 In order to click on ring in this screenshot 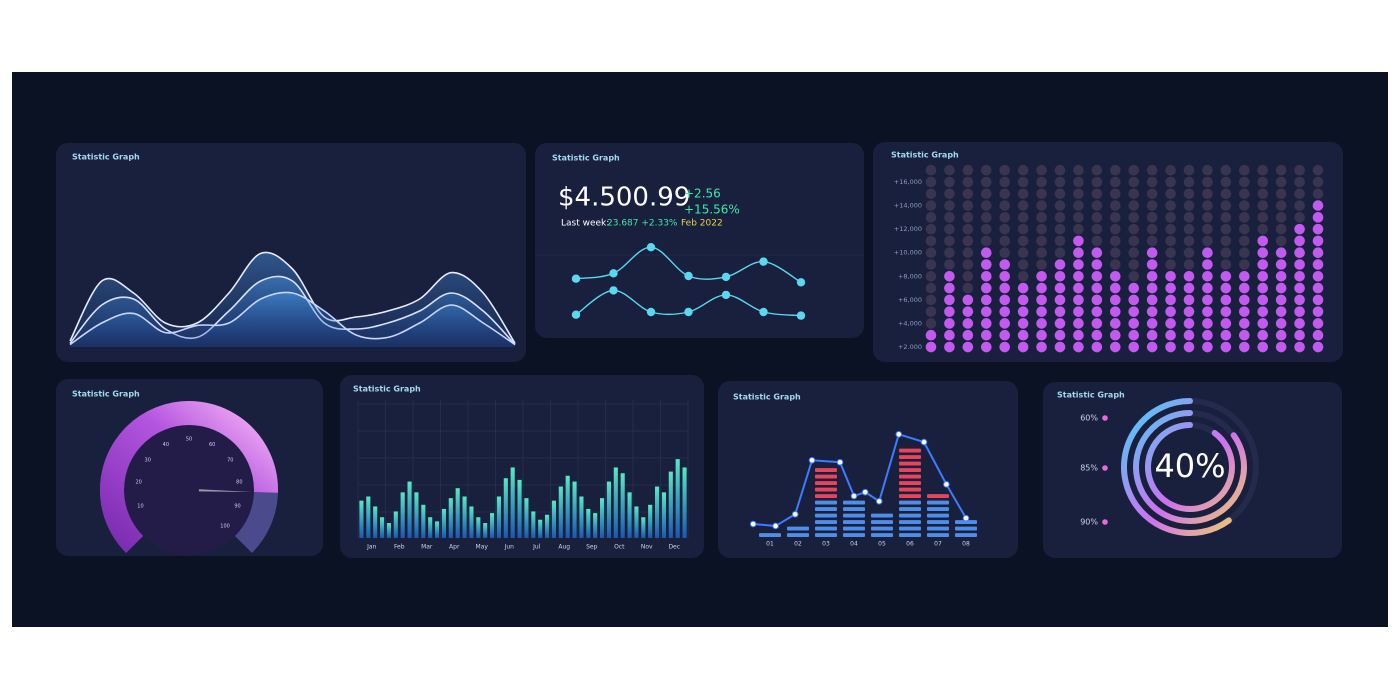, I will do `click(1190, 467)`.